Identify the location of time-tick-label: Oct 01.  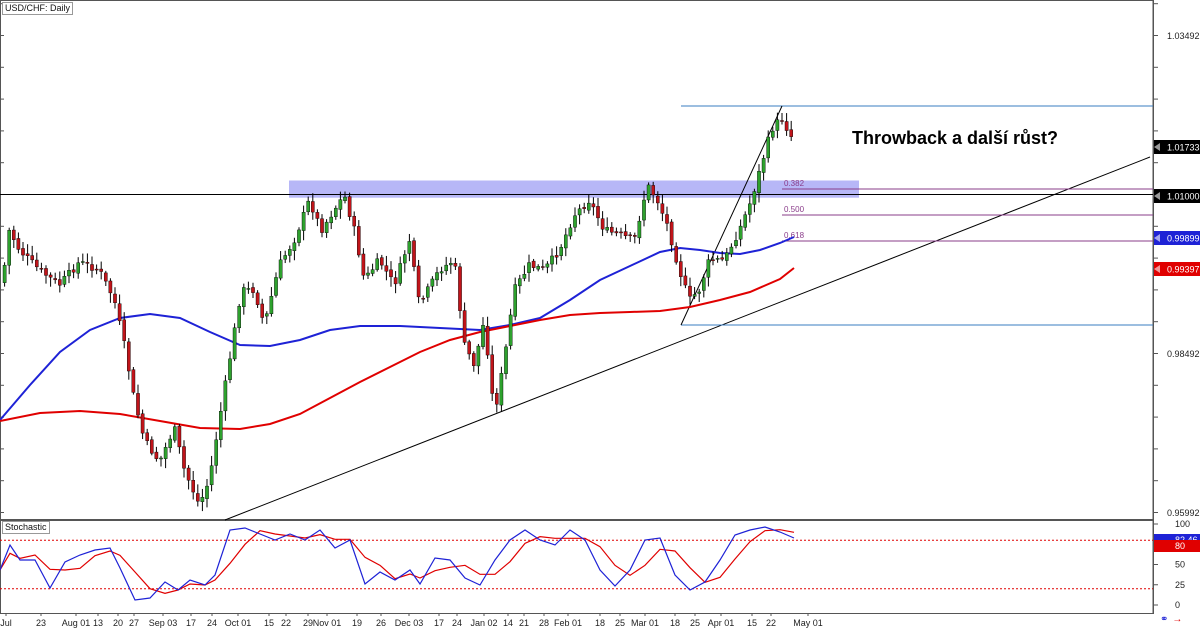
(238, 623).